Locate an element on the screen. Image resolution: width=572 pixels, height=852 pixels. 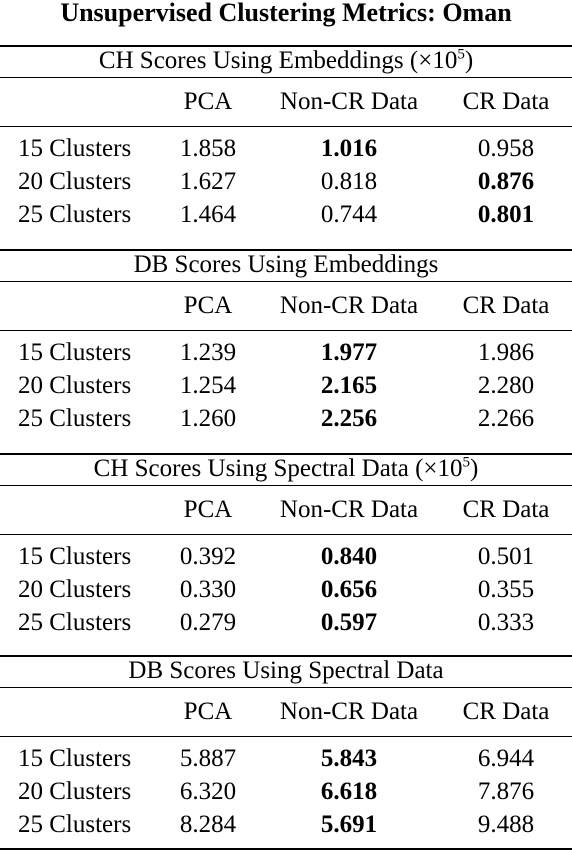
table-cell: 1.254 is located at coordinates (208, 385).